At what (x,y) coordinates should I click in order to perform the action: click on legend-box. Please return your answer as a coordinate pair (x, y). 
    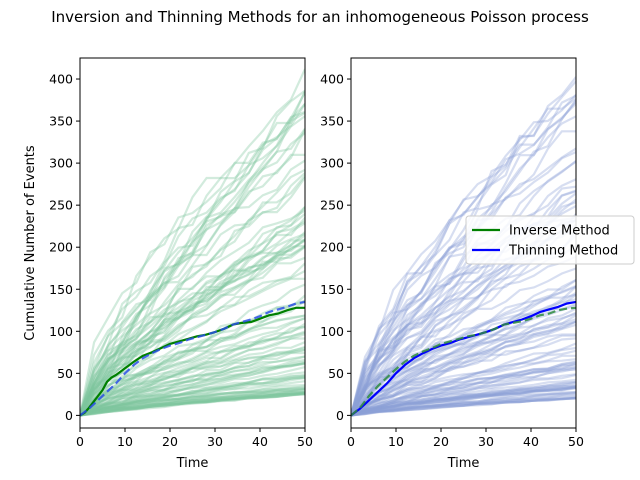
    Looking at the image, I should click on (550, 240).